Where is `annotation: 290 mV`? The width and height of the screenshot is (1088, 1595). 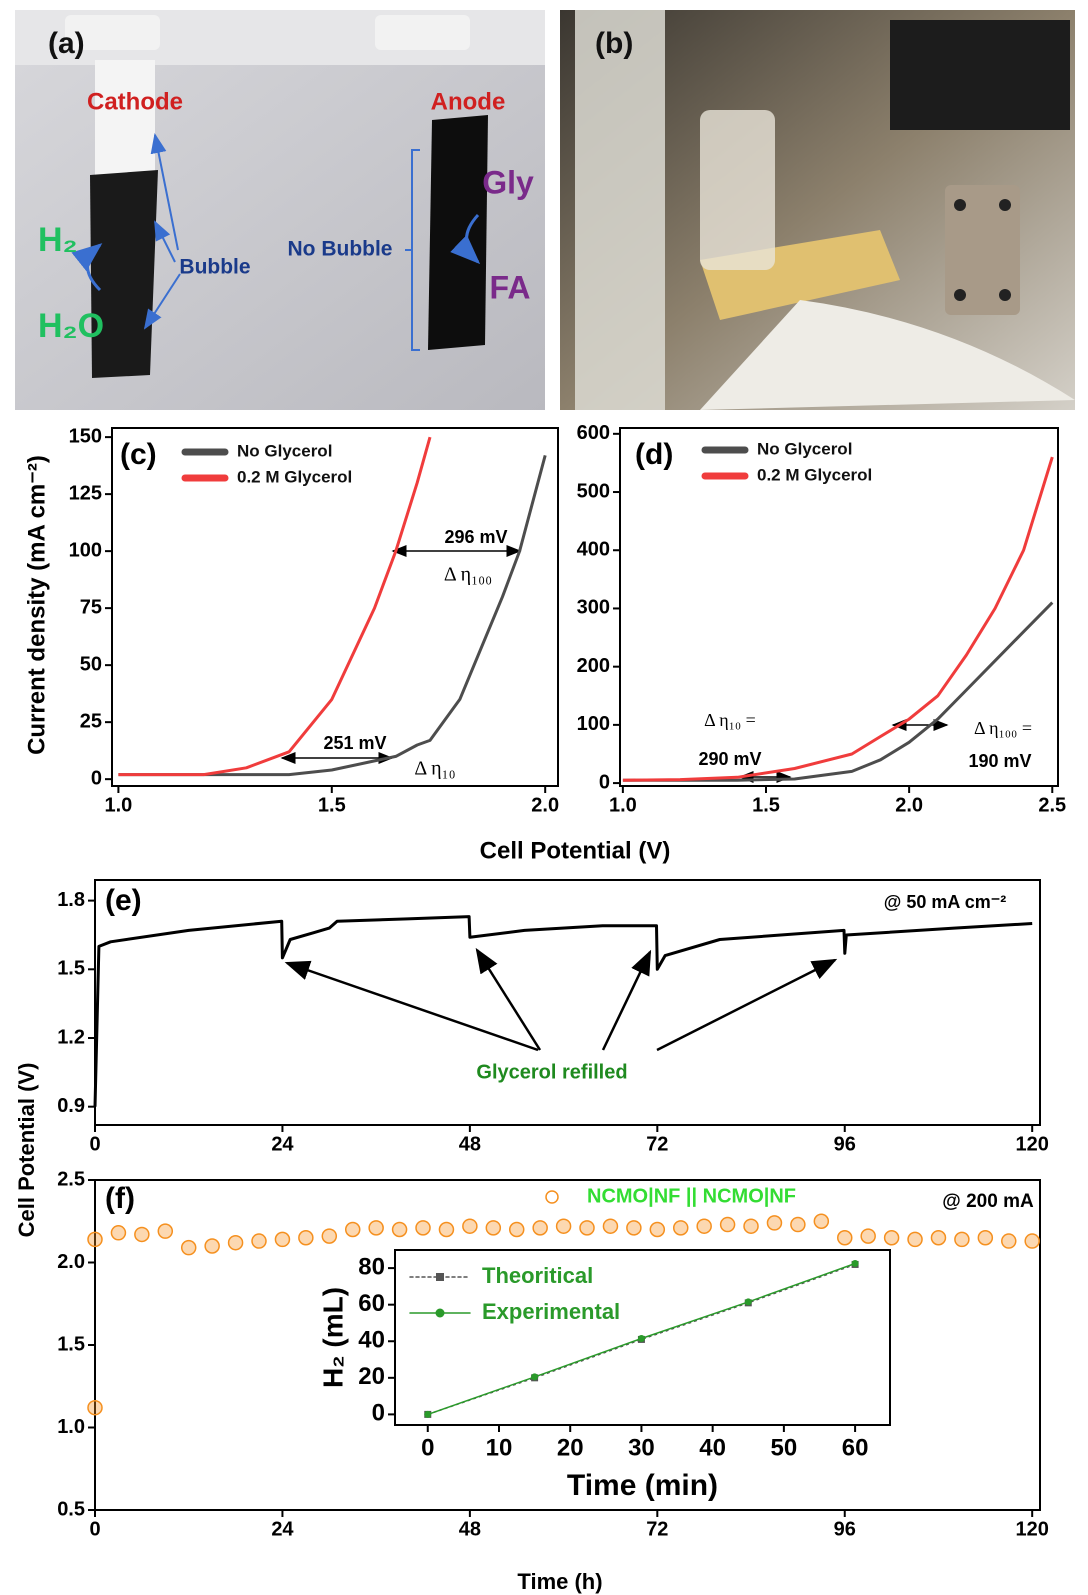
annotation: 290 mV is located at coordinates (729, 759).